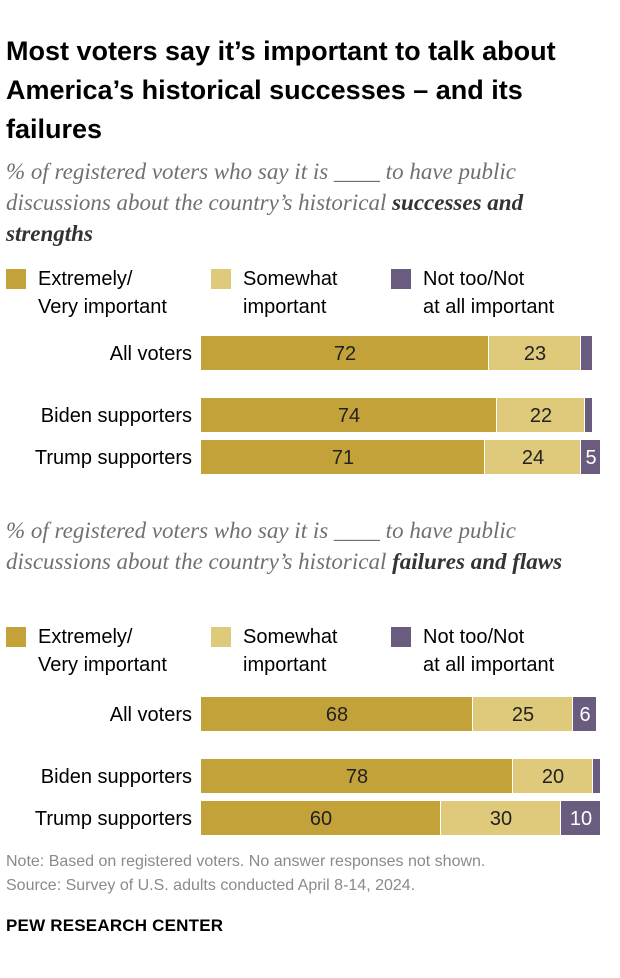  I want to click on data-label: 72, so click(345, 354).